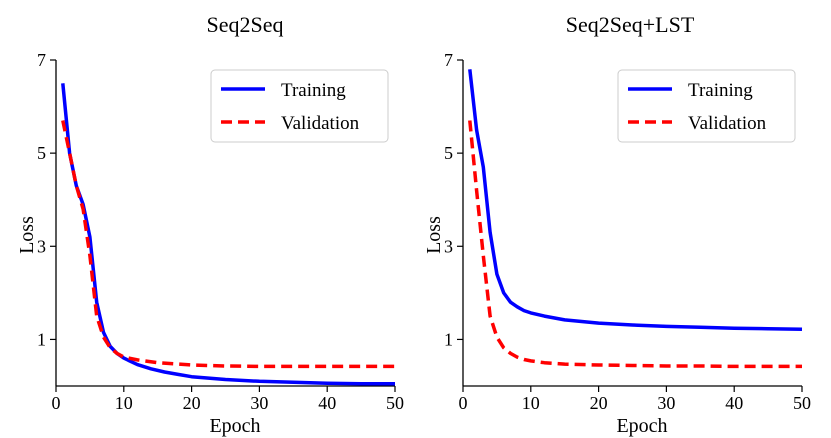 The width and height of the screenshot is (831, 438). I want to click on chart-title: Seq2Seq, so click(245, 24).